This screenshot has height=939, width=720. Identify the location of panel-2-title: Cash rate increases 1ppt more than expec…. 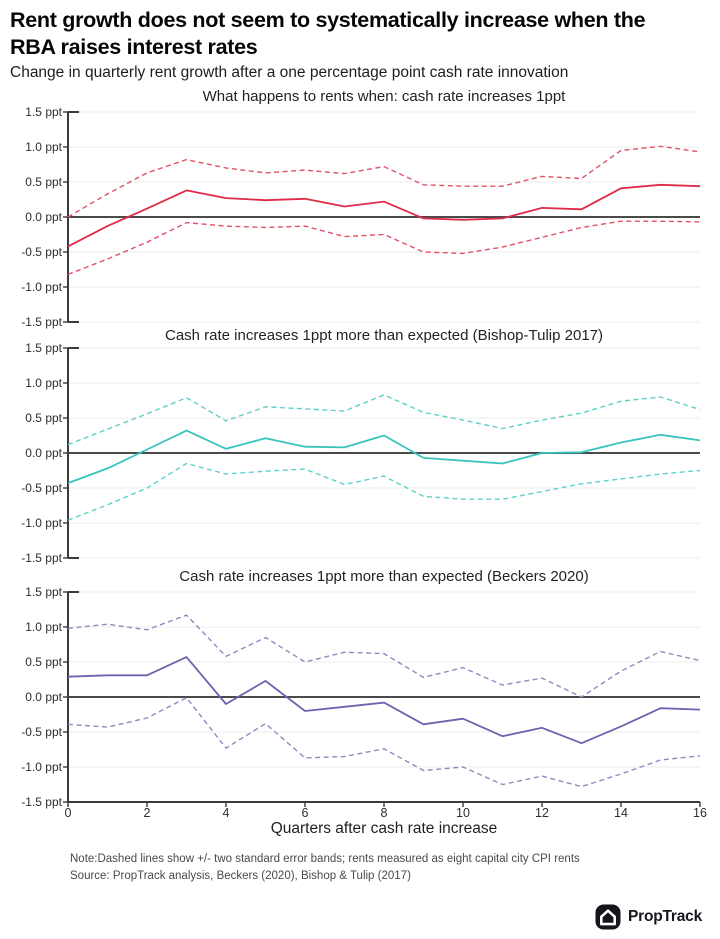
(384, 335).